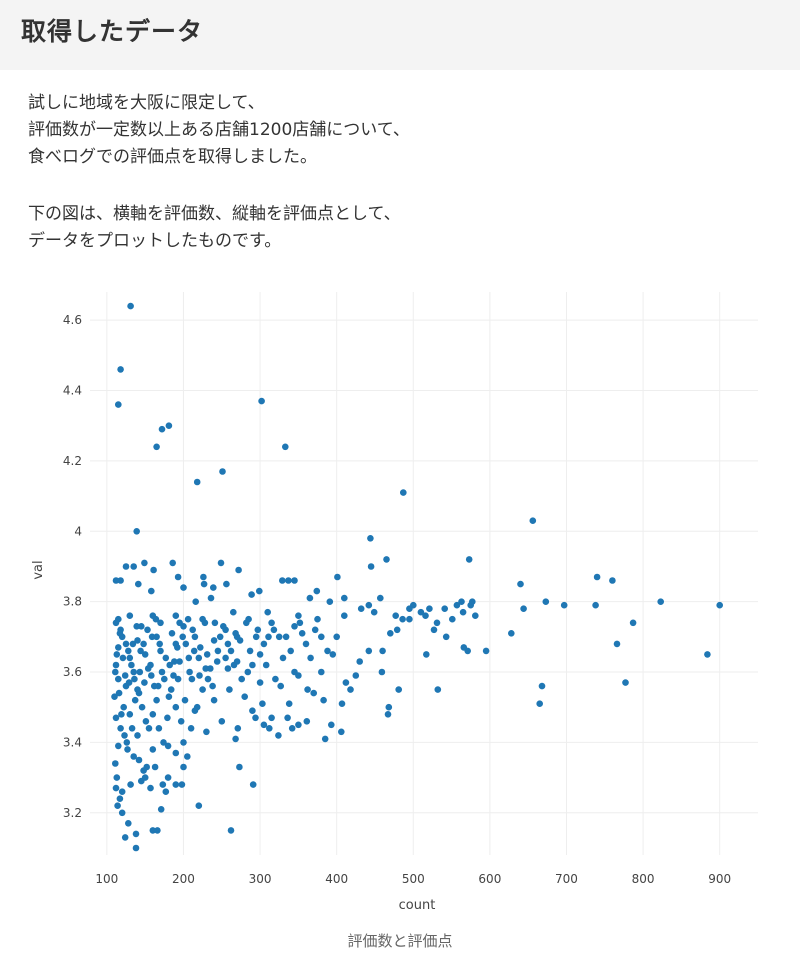  What do you see at coordinates (38, 569) in the screenshot?
I see `y-axis-label: val` at bounding box center [38, 569].